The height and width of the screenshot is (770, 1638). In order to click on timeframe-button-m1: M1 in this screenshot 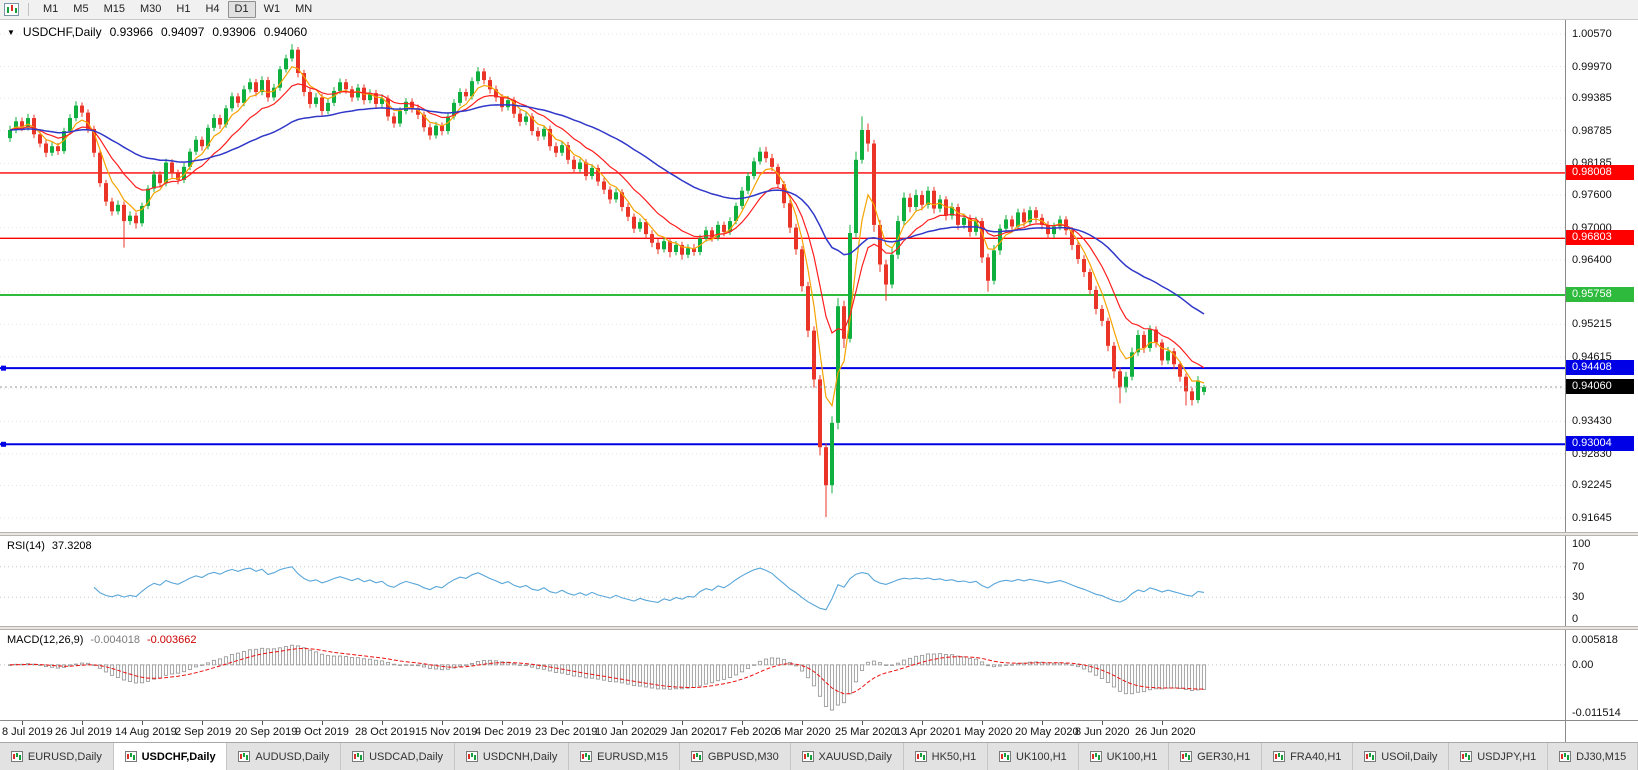, I will do `click(51, 9)`.